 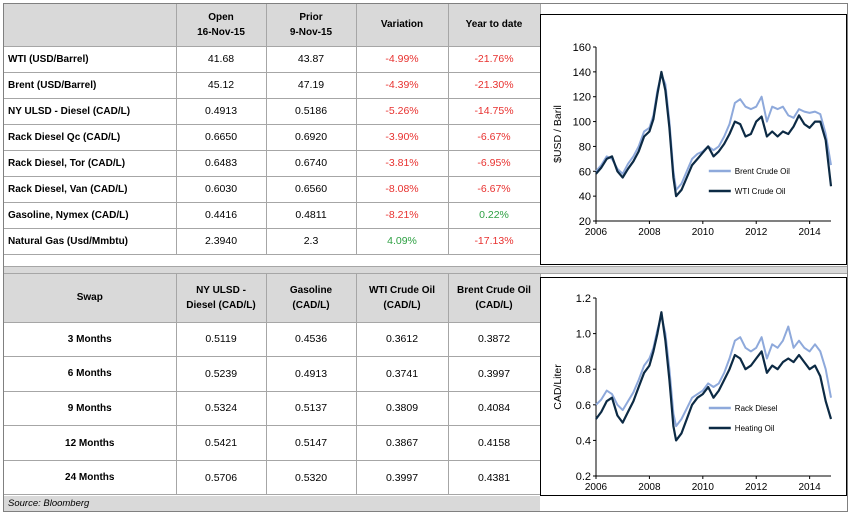 What do you see at coordinates (90, 478) in the screenshot?
I see `swaps-row-label: 24 Months` at bounding box center [90, 478].